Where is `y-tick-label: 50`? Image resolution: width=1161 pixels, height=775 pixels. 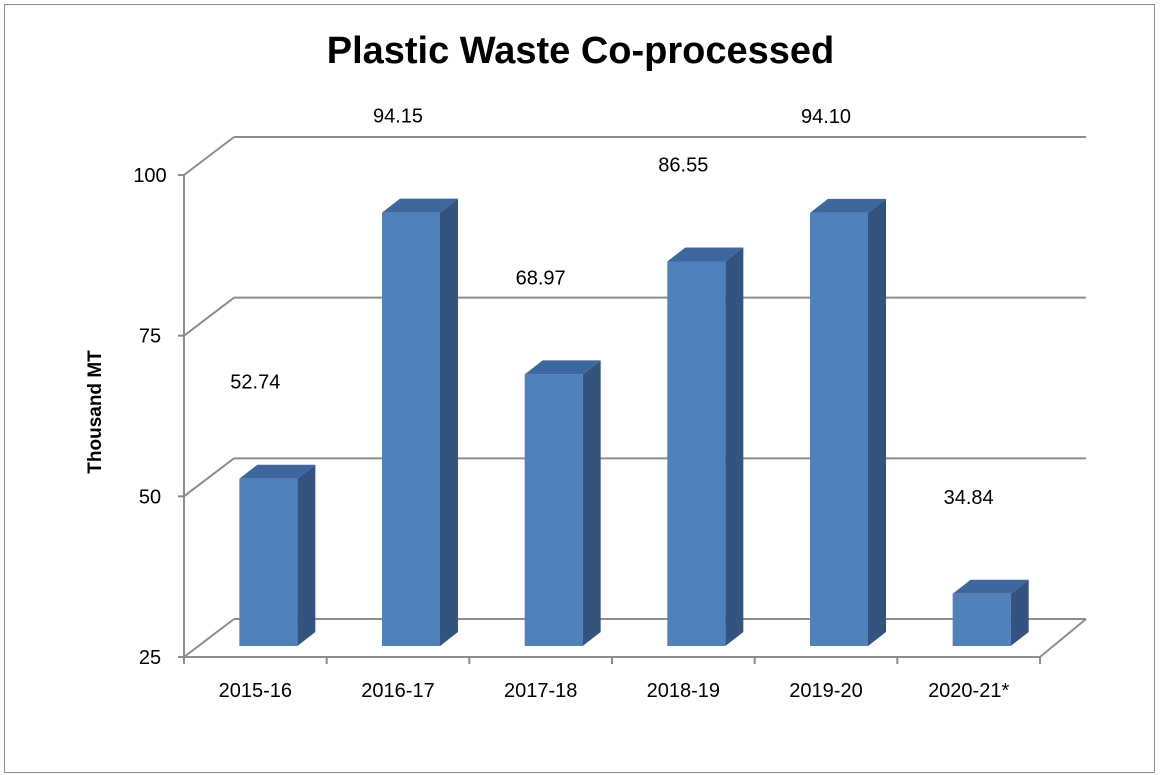 y-tick-label: 50 is located at coordinates (150, 497).